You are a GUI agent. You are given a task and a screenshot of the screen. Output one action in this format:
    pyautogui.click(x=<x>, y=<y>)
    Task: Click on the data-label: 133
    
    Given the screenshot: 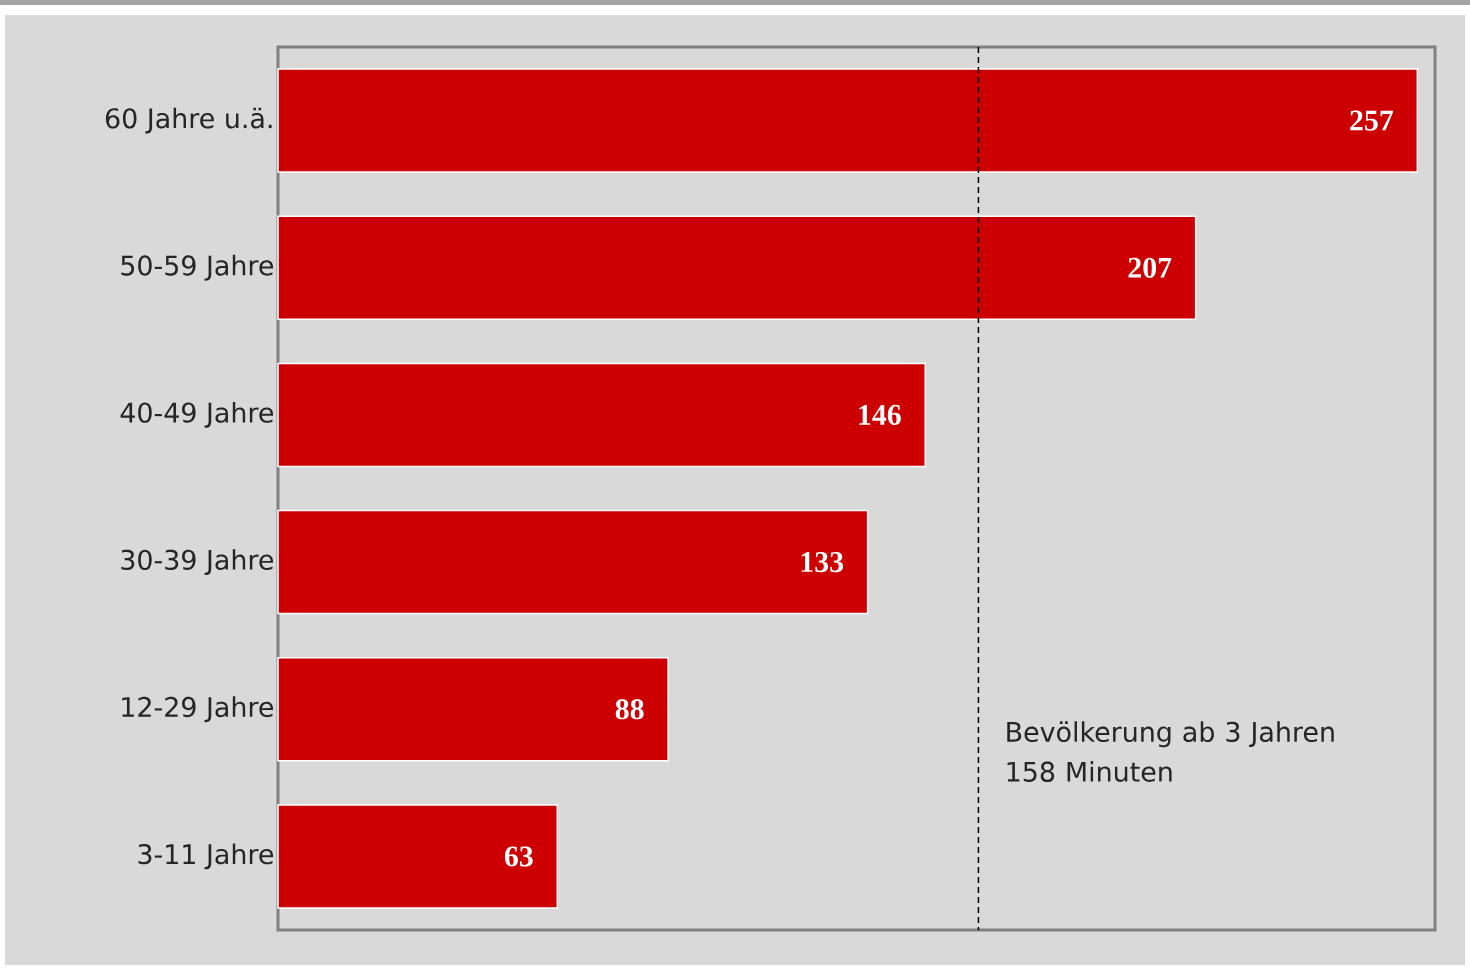 What is the action you would take?
    pyautogui.click(x=822, y=562)
    